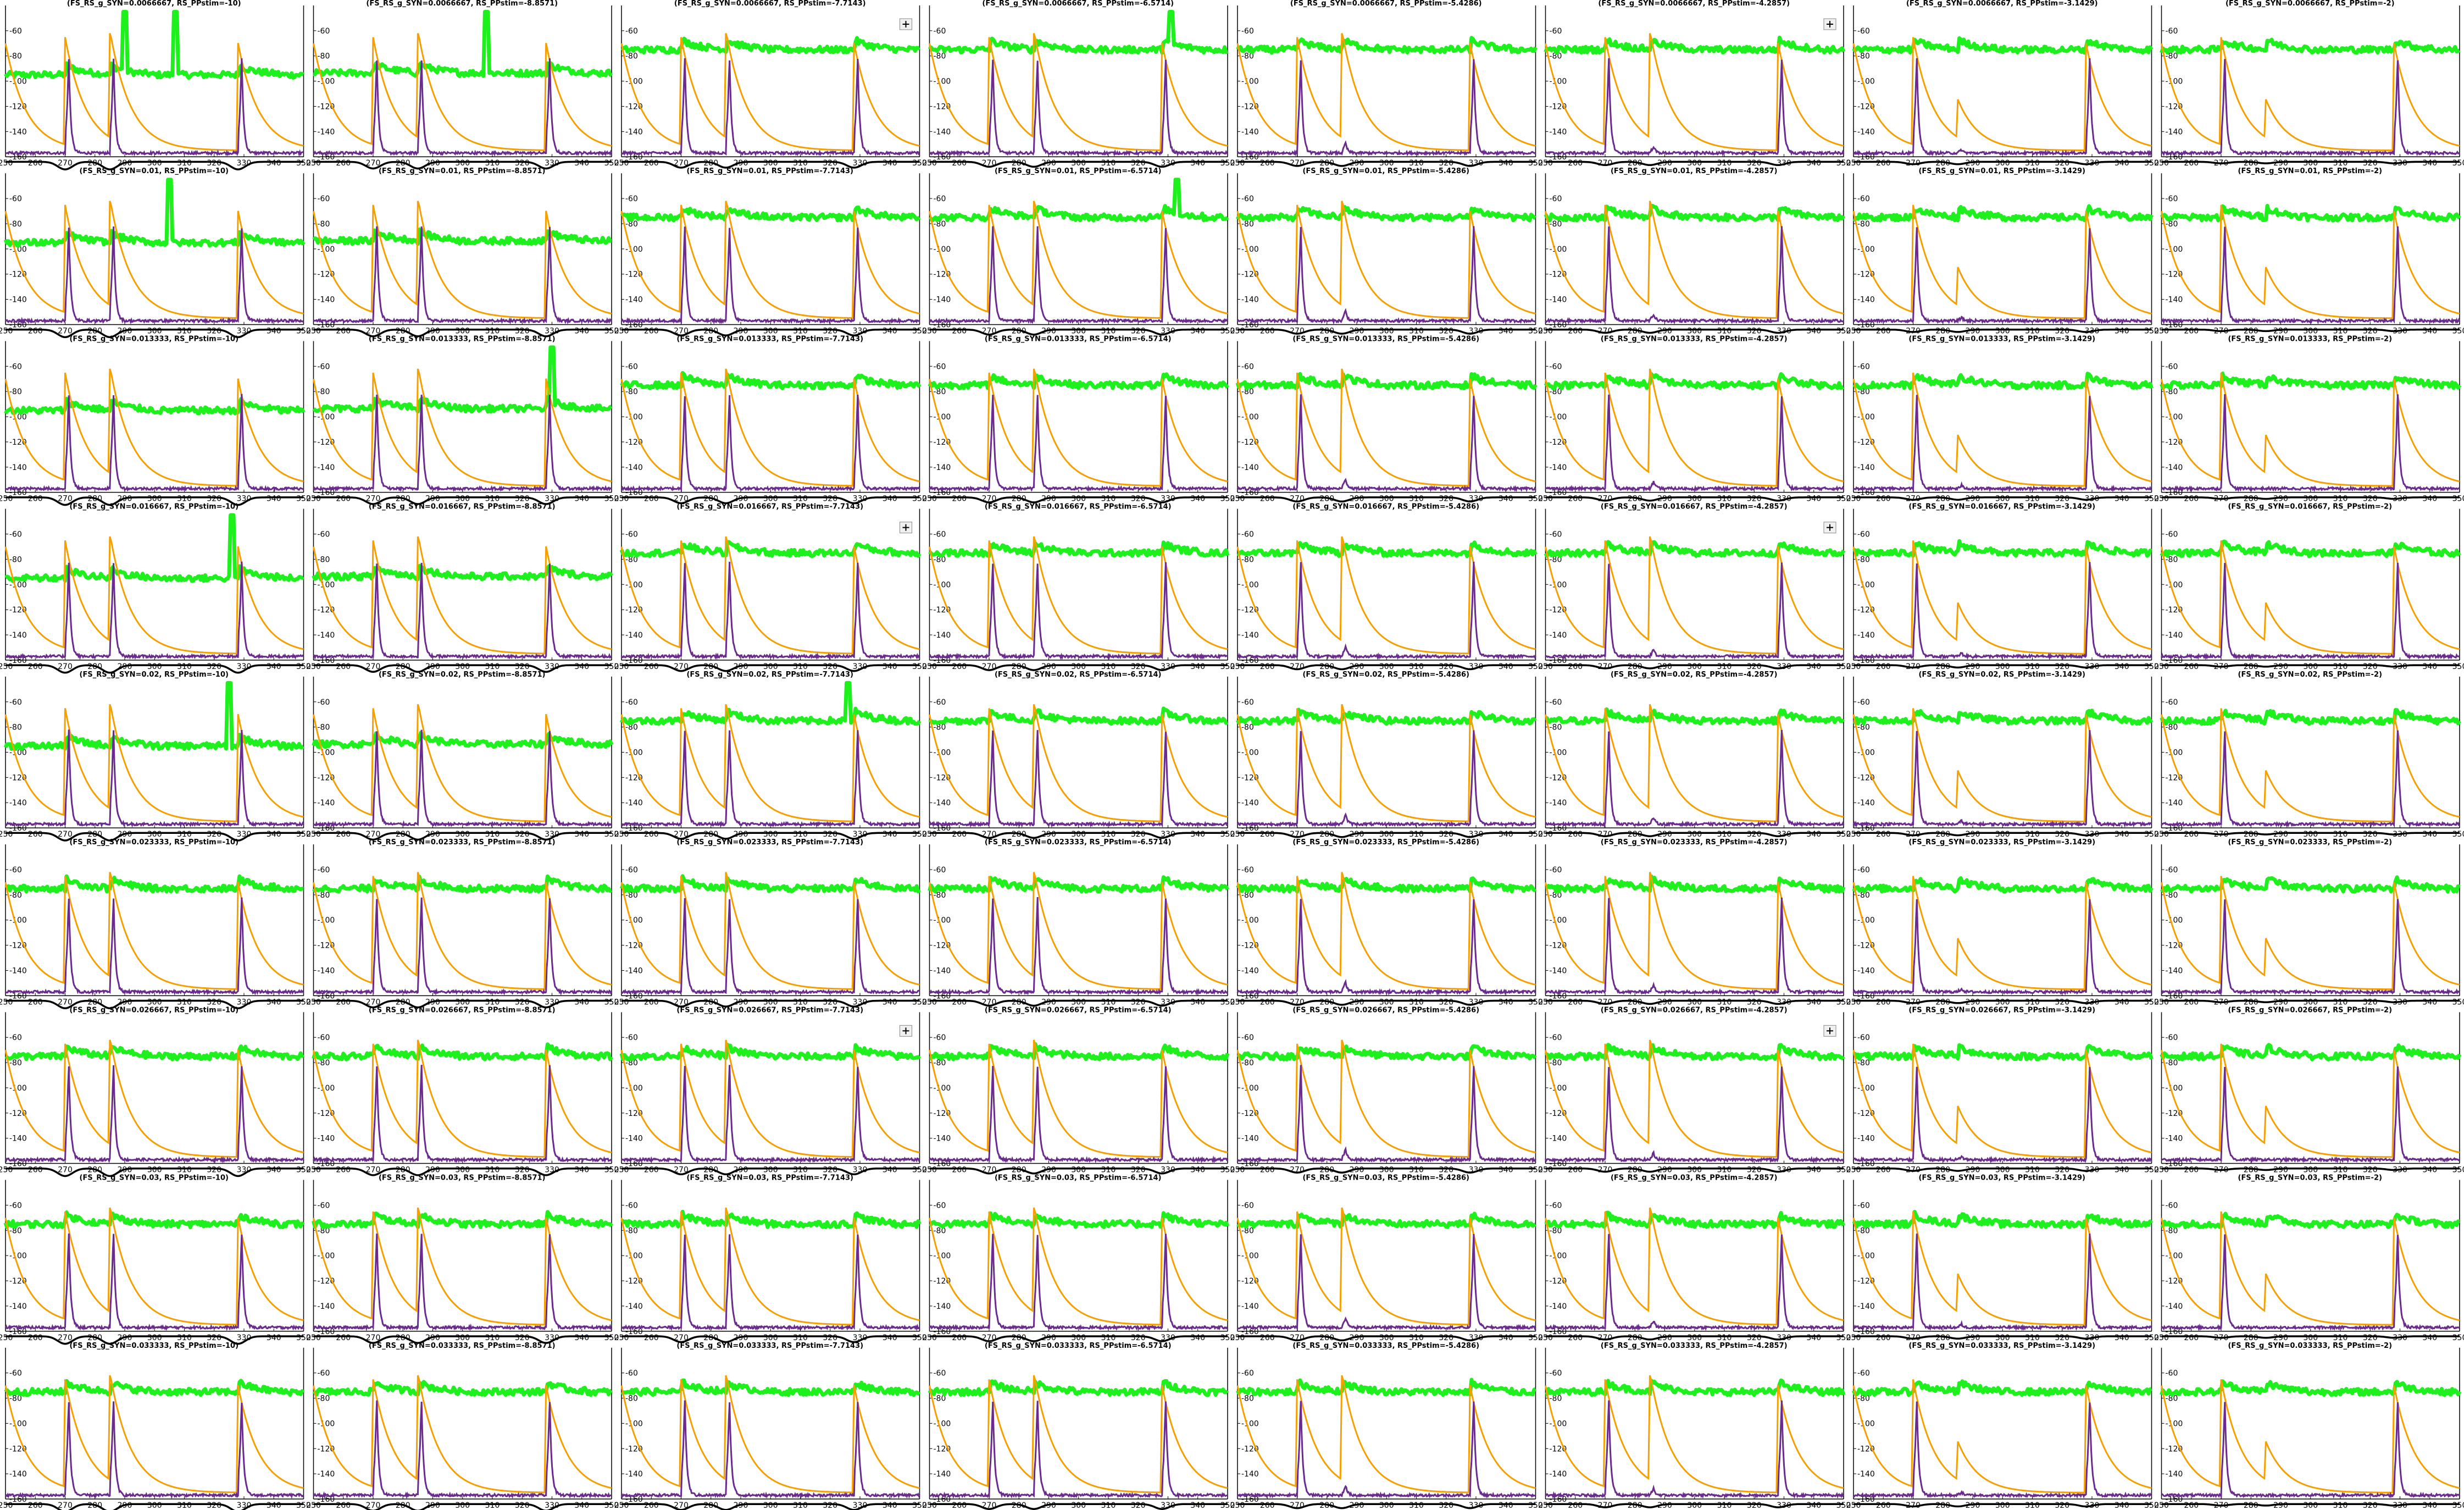 The image size is (2464, 1510). Describe the element at coordinates (1078, 171) in the screenshot. I see `panel-title: (FS_RS_g_SYN=0.01, RS_PPstim=-6.5714)` at that location.